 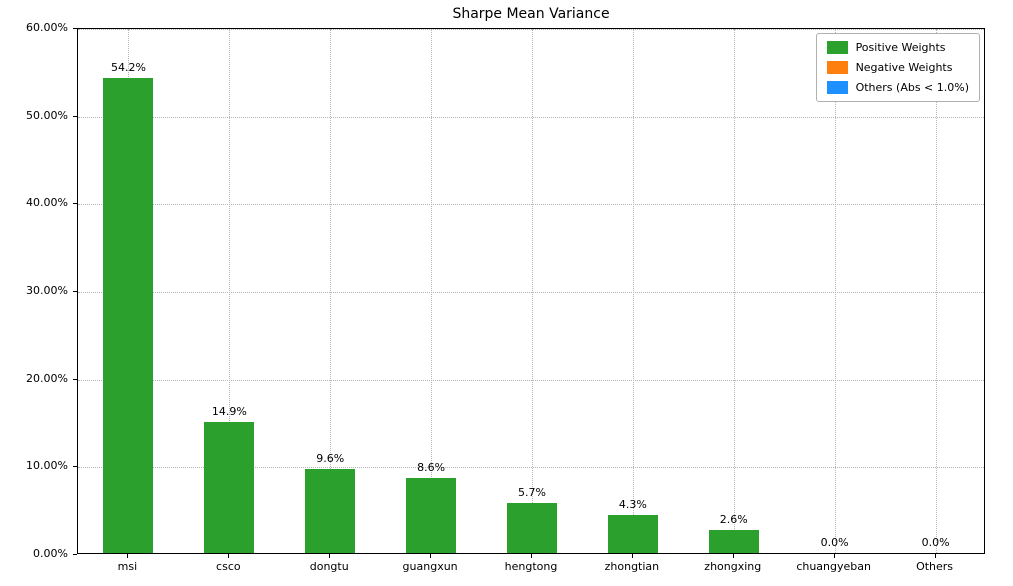 What do you see at coordinates (330, 458) in the screenshot?
I see `bar-value-label: 9.6%` at bounding box center [330, 458].